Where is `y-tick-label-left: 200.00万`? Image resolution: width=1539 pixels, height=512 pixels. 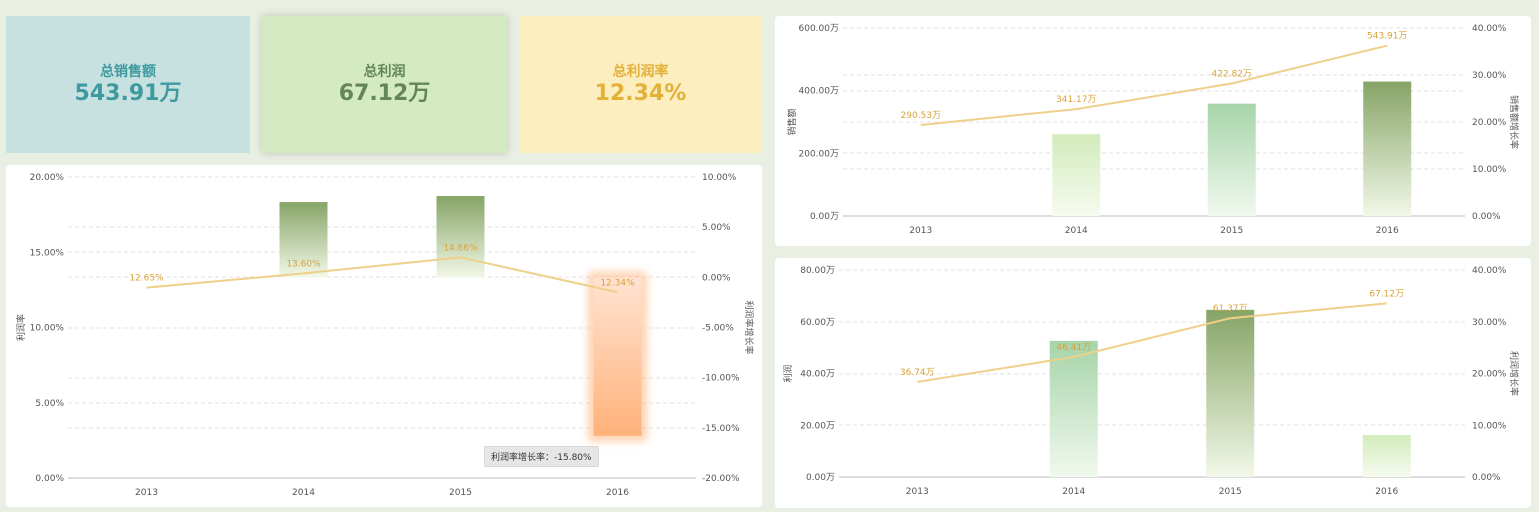
y-tick-label-left: 200.00万 is located at coordinates (819, 154).